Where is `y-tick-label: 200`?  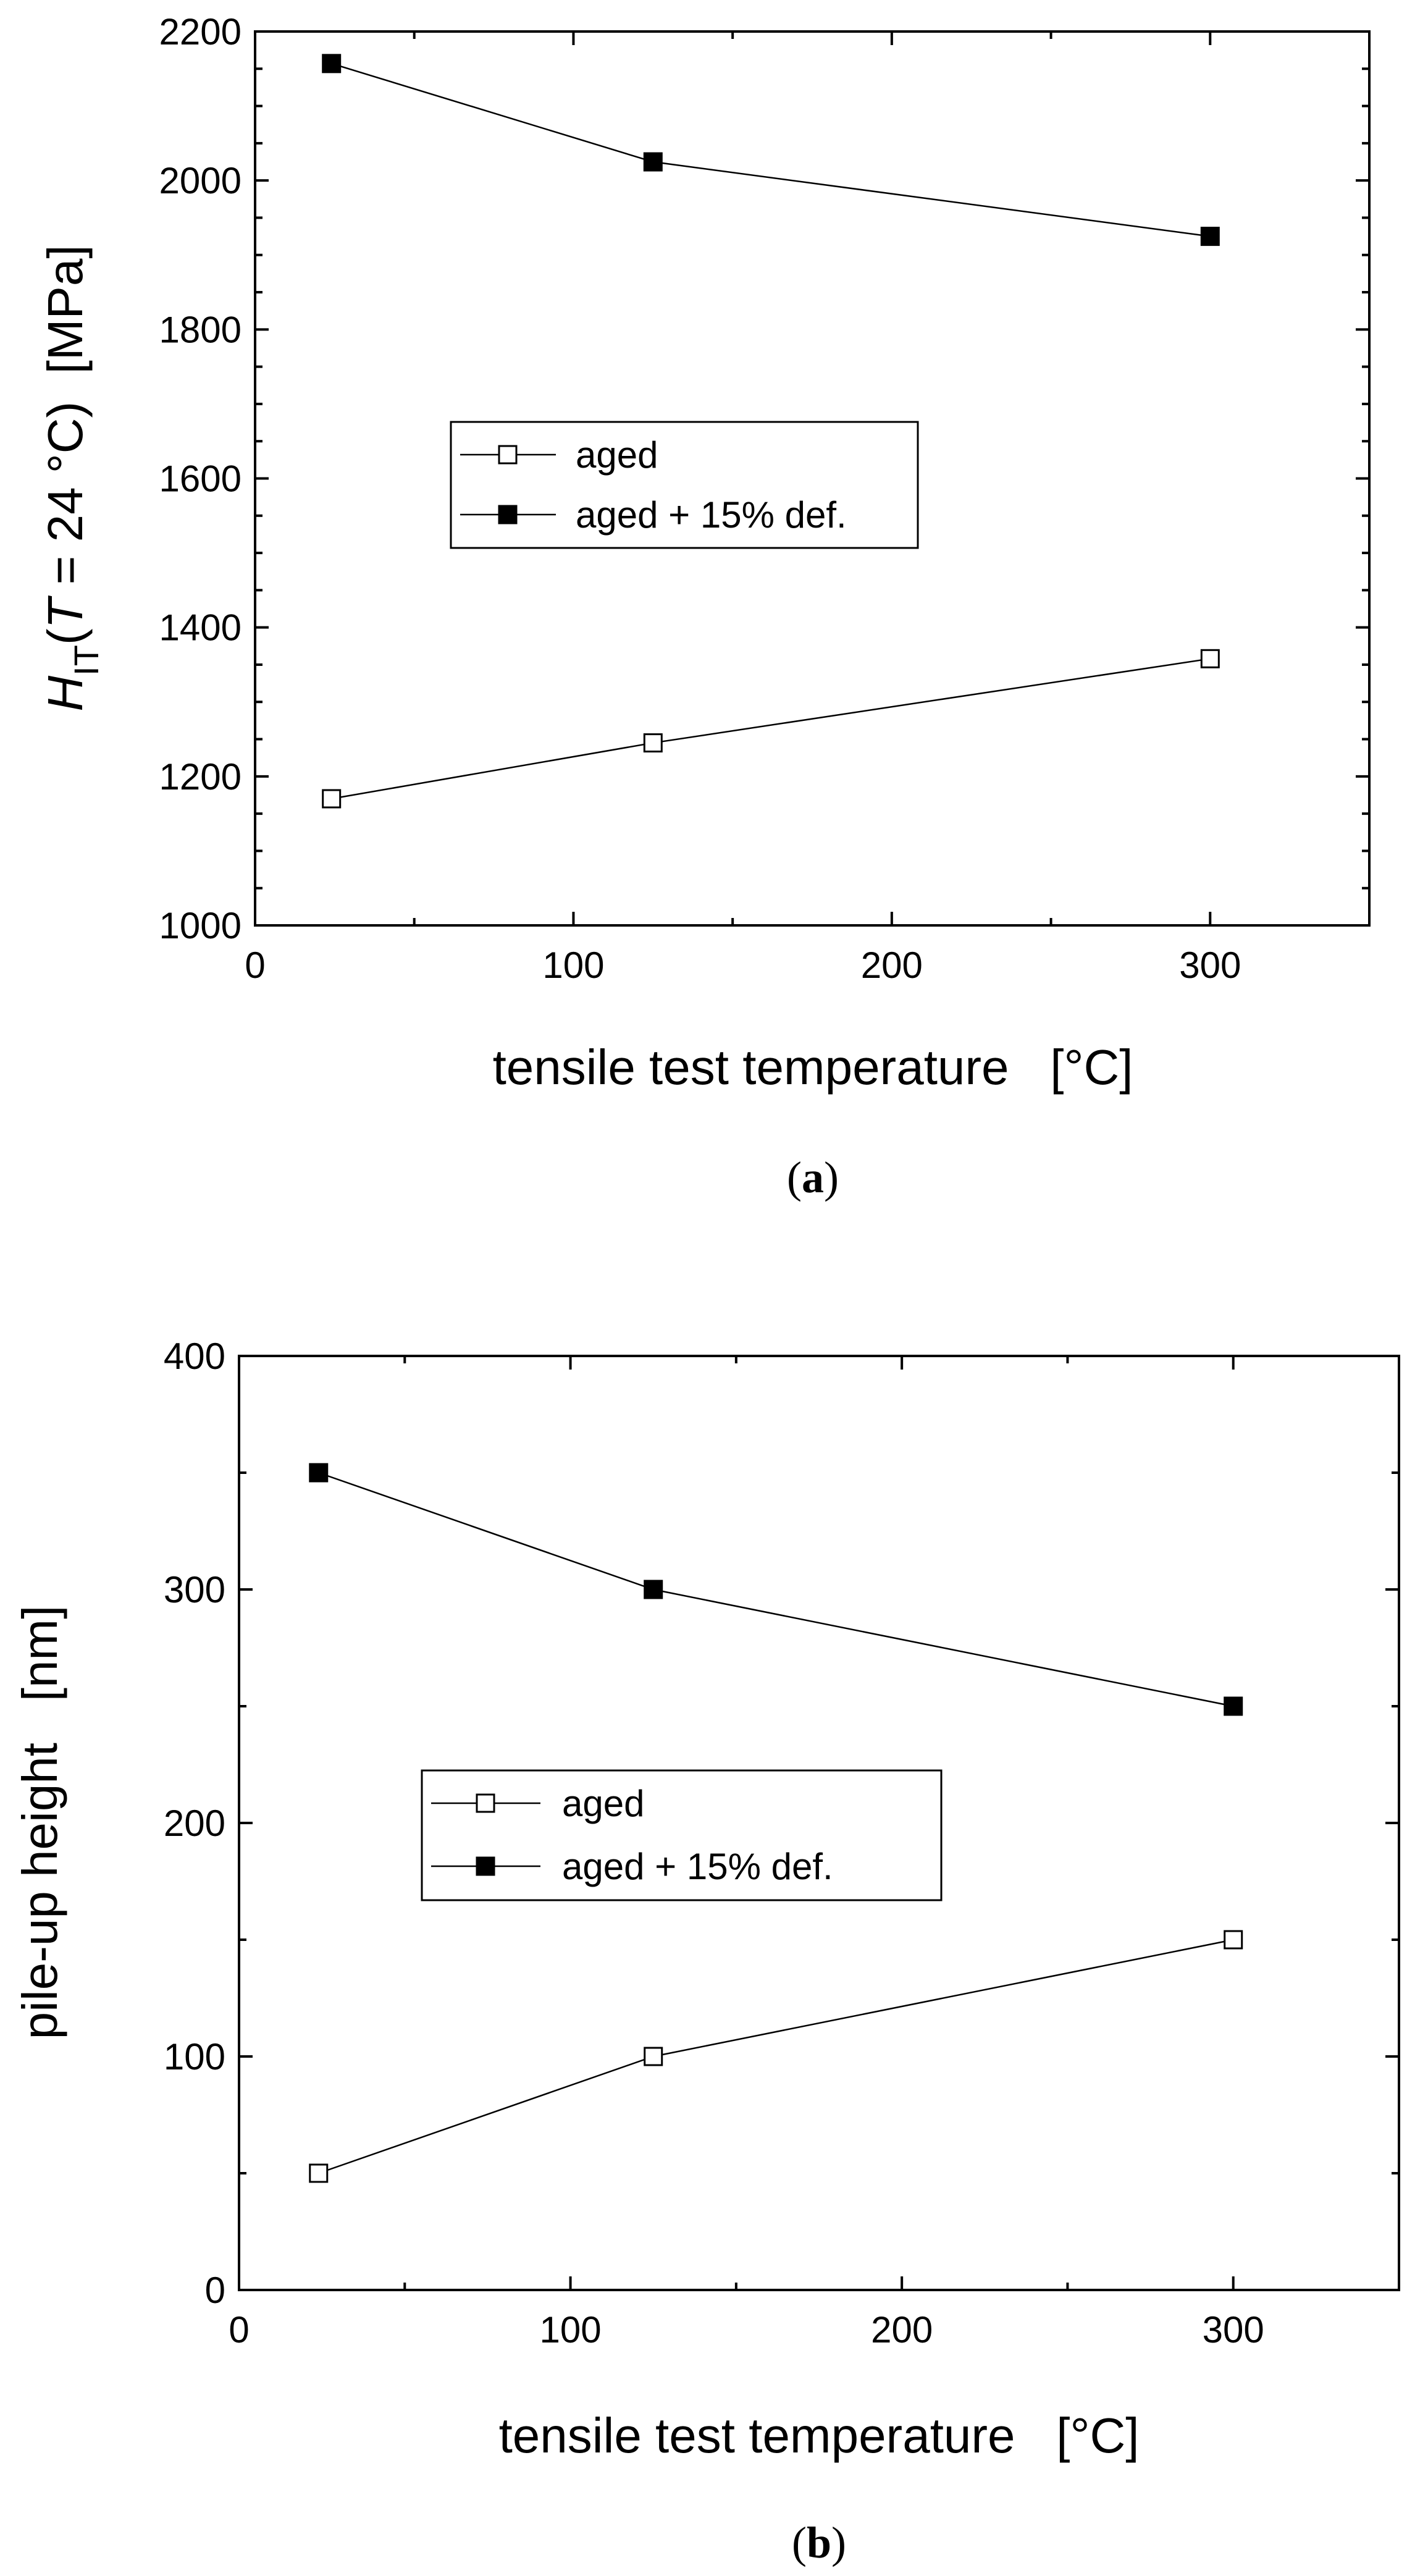 y-tick-label: 200 is located at coordinates (195, 1823).